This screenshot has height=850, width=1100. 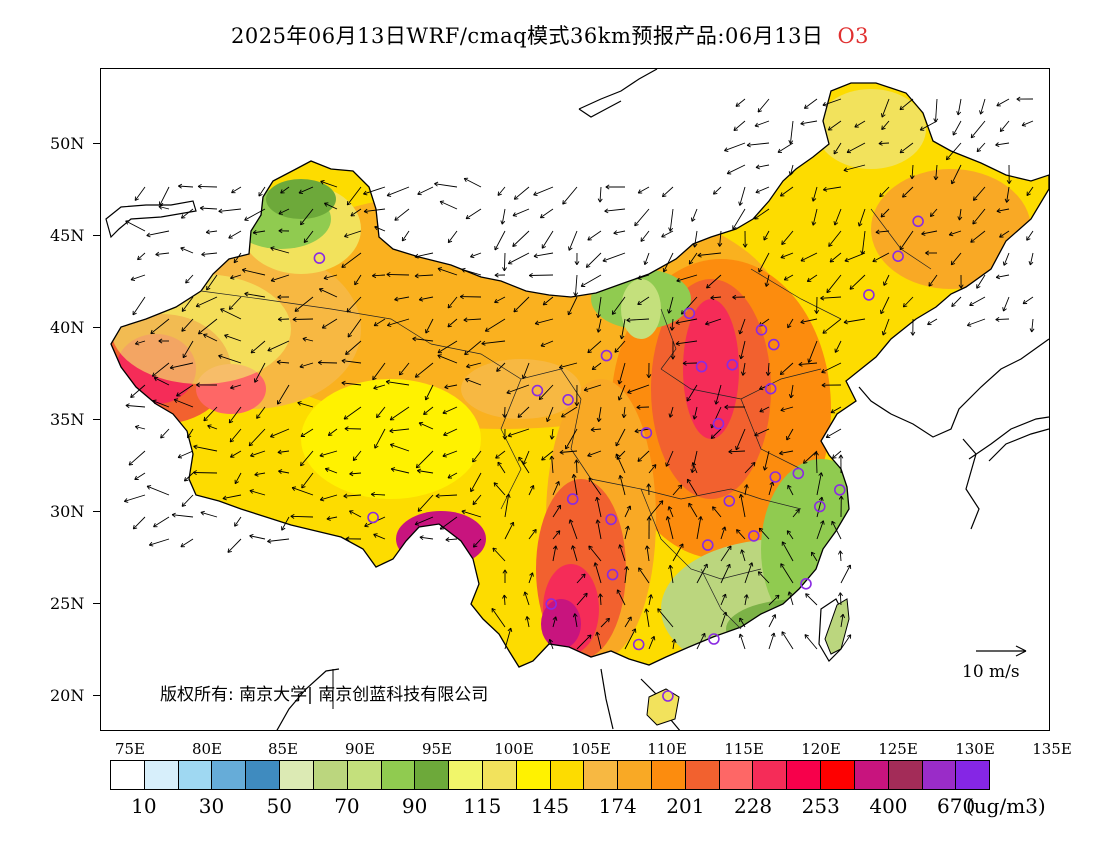 What do you see at coordinates (663, 707) in the screenshot?
I see `hainan-island` at bounding box center [663, 707].